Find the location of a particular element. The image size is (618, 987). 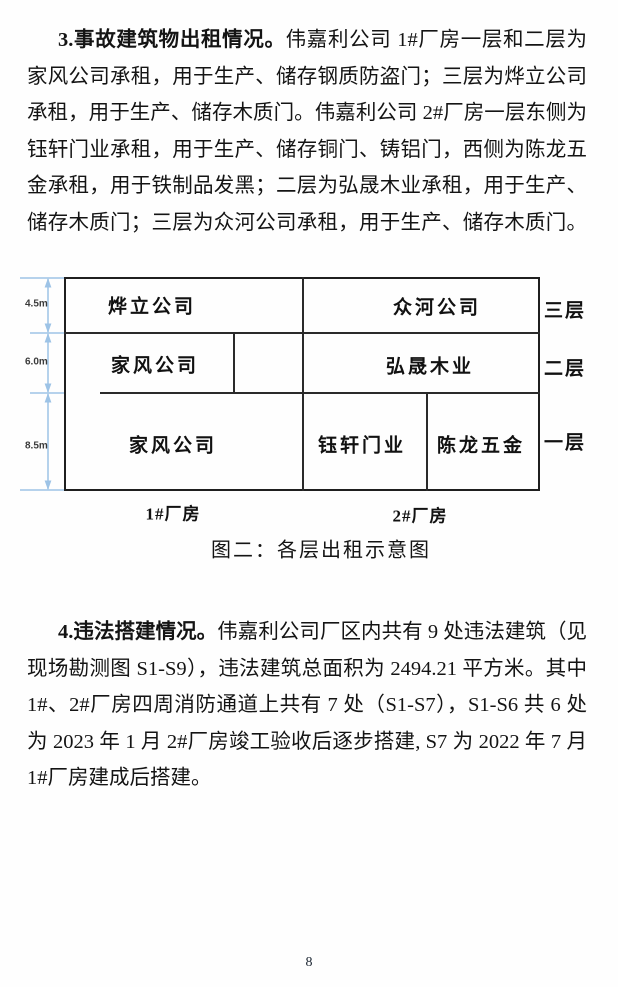

cell-floor1-mid: 钰轩门业 is located at coordinates (362, 446).